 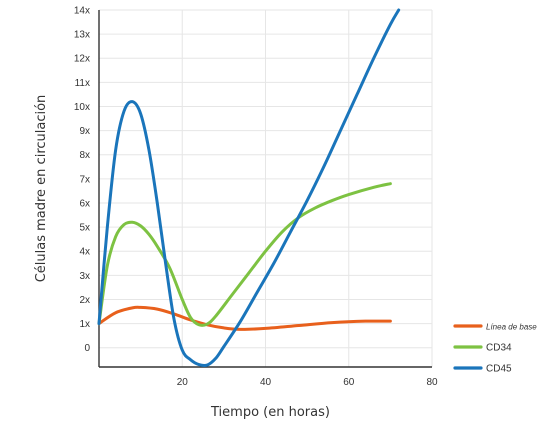 I want to click on legend-label: Línea de base, so click(x=511, y=327).